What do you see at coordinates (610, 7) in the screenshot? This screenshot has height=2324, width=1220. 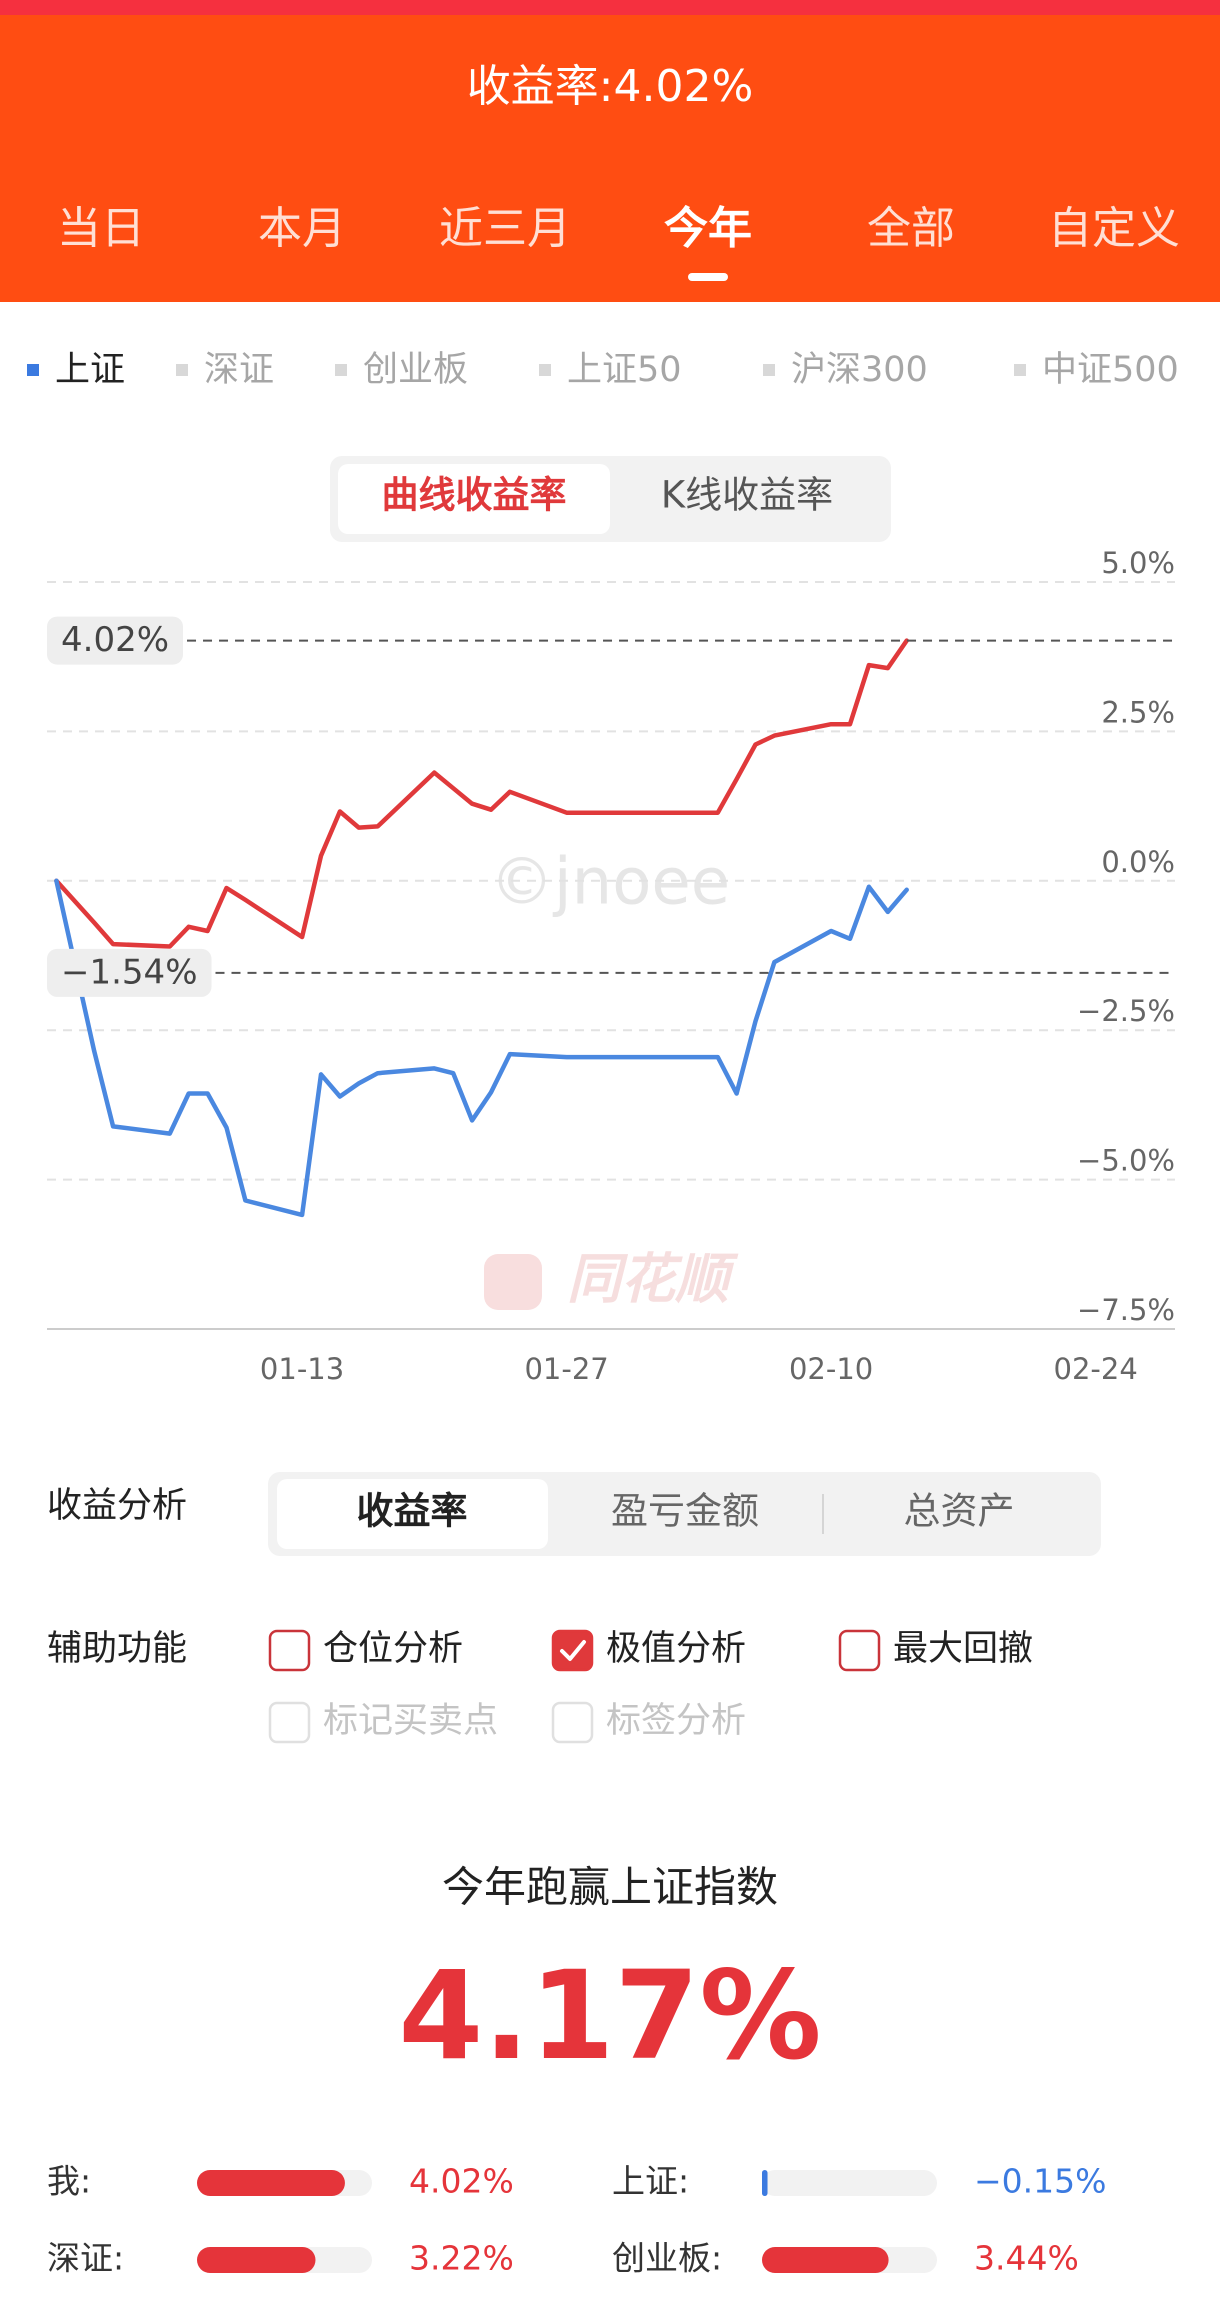 I see `status-strip` at bounding box center [610, 7].